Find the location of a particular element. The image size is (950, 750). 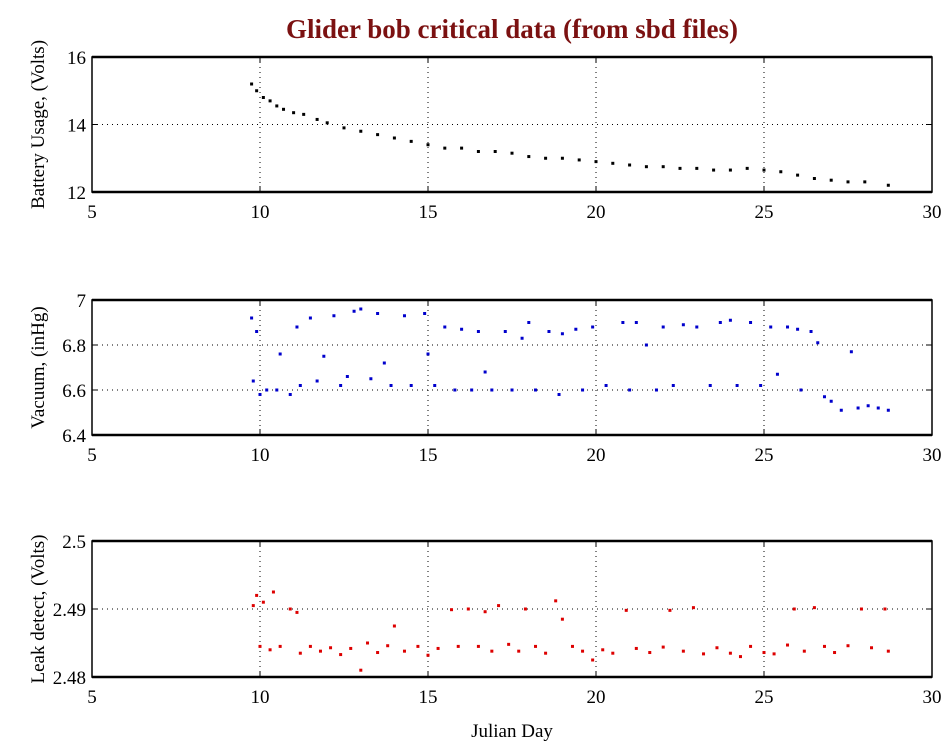

y-tick-label: 14 is located at coordinates (77, 126).